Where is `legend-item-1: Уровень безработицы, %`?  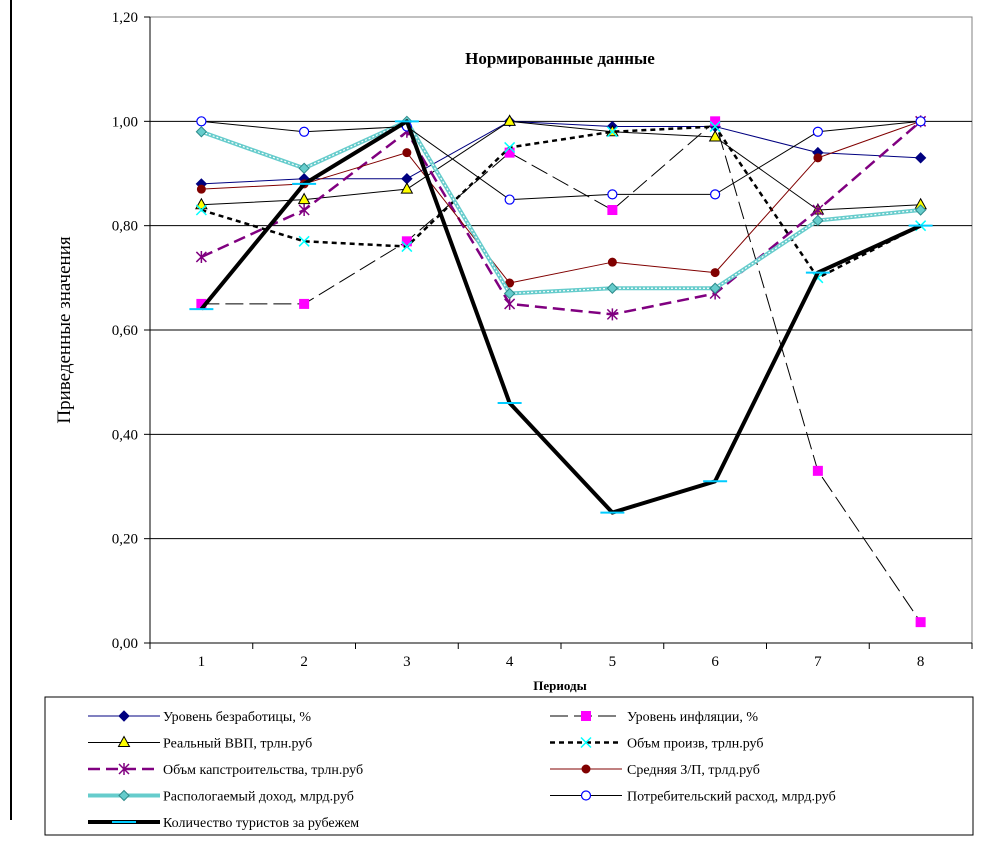
legend-item-1: Уровень безработицы, % is located at coordinates (199, 717).